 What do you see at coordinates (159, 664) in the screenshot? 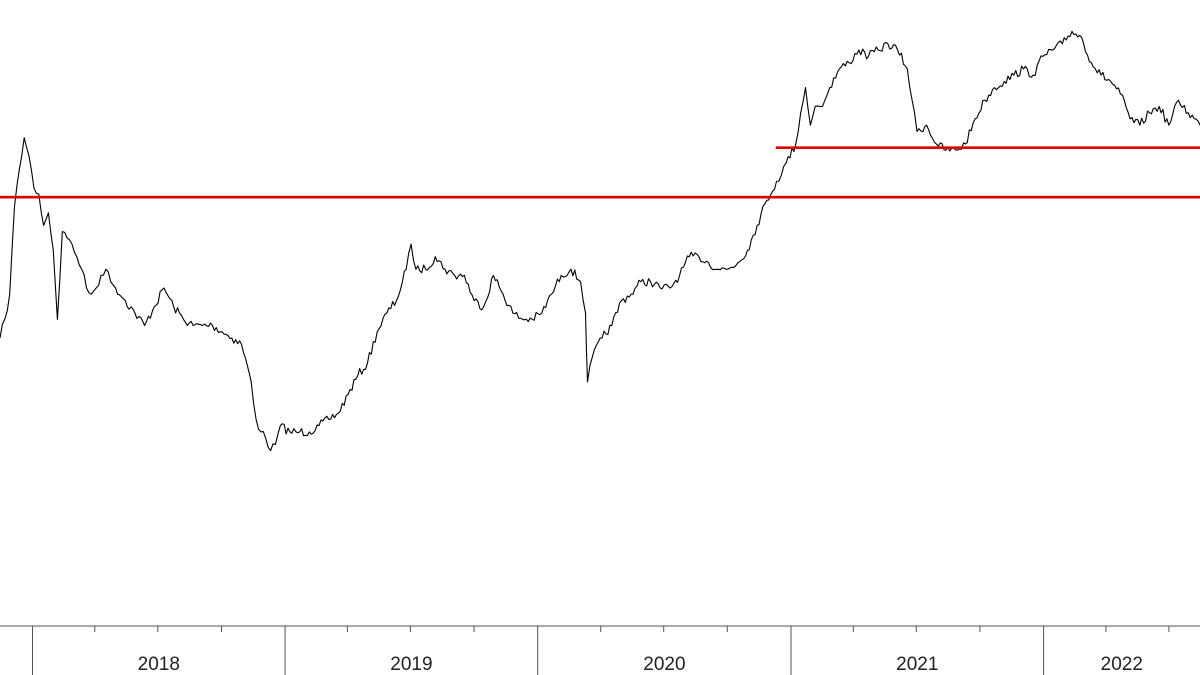
I see `x-tick-label-2018: 2018` at bounding box center [159, 664].